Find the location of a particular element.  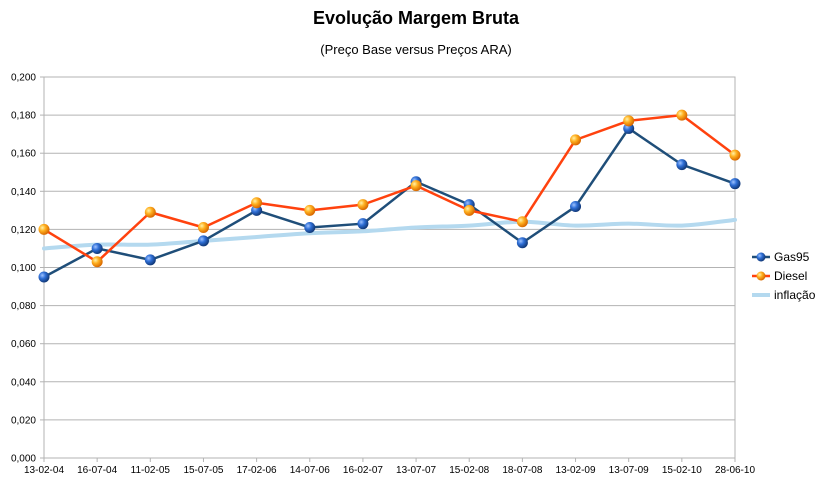

x-tick-label: 11-02-05 is located at coordinates (151, 470).